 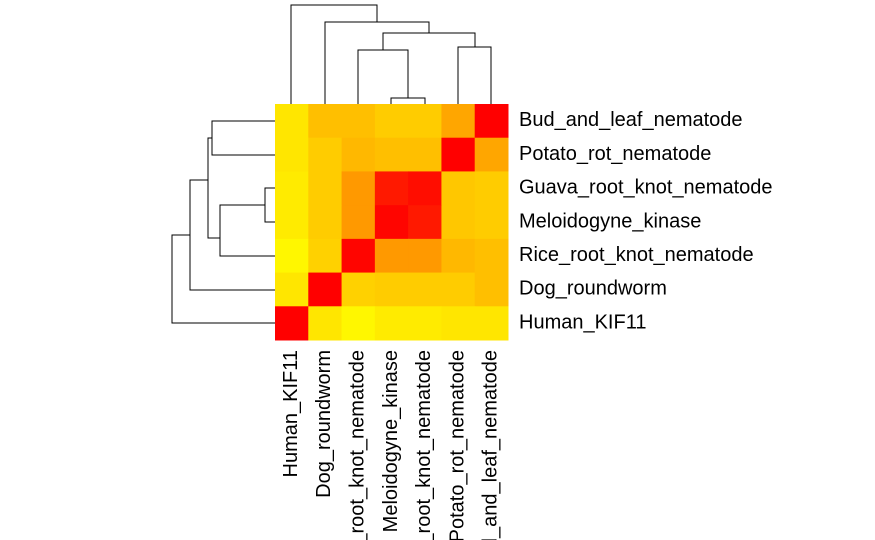 I want to click on column-label: Human_KIF11, so click(x=291, y=413).